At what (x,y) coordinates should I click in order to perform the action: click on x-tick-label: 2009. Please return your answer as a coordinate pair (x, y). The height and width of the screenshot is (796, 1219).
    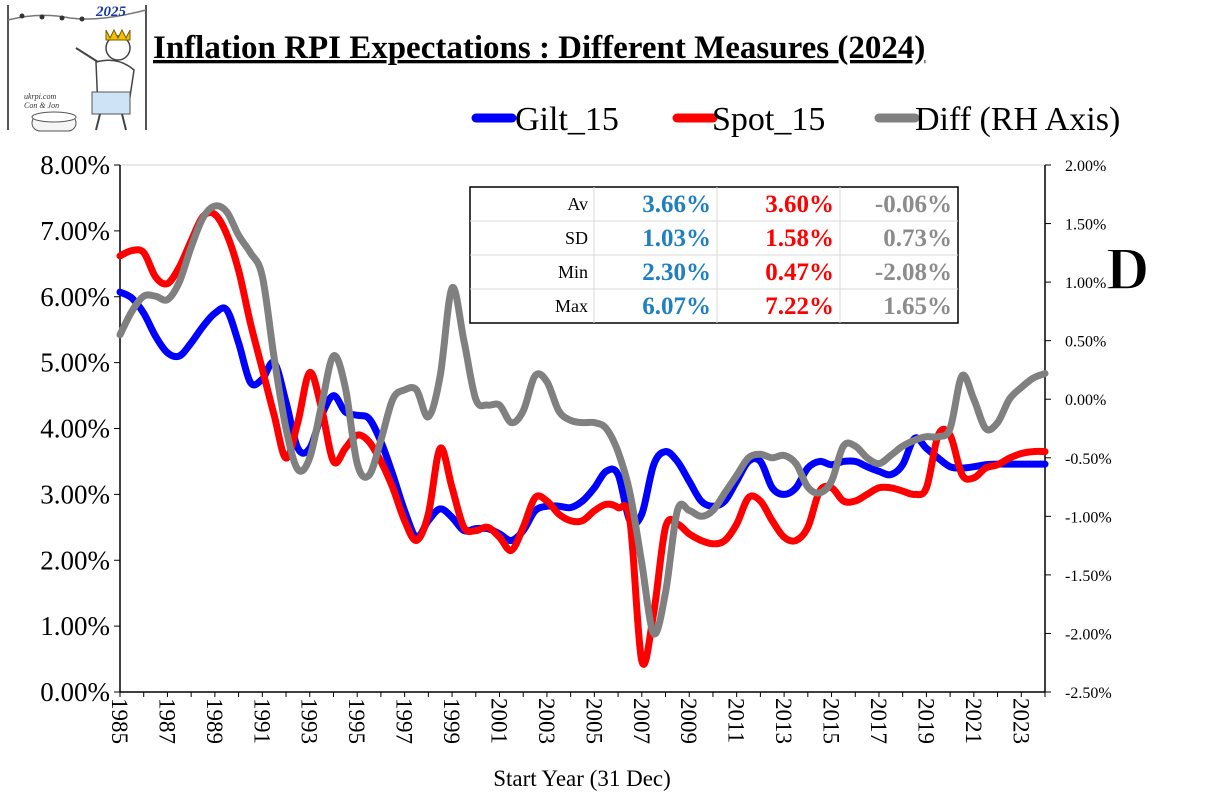
    Looking at the image, I should click on (688, 721).